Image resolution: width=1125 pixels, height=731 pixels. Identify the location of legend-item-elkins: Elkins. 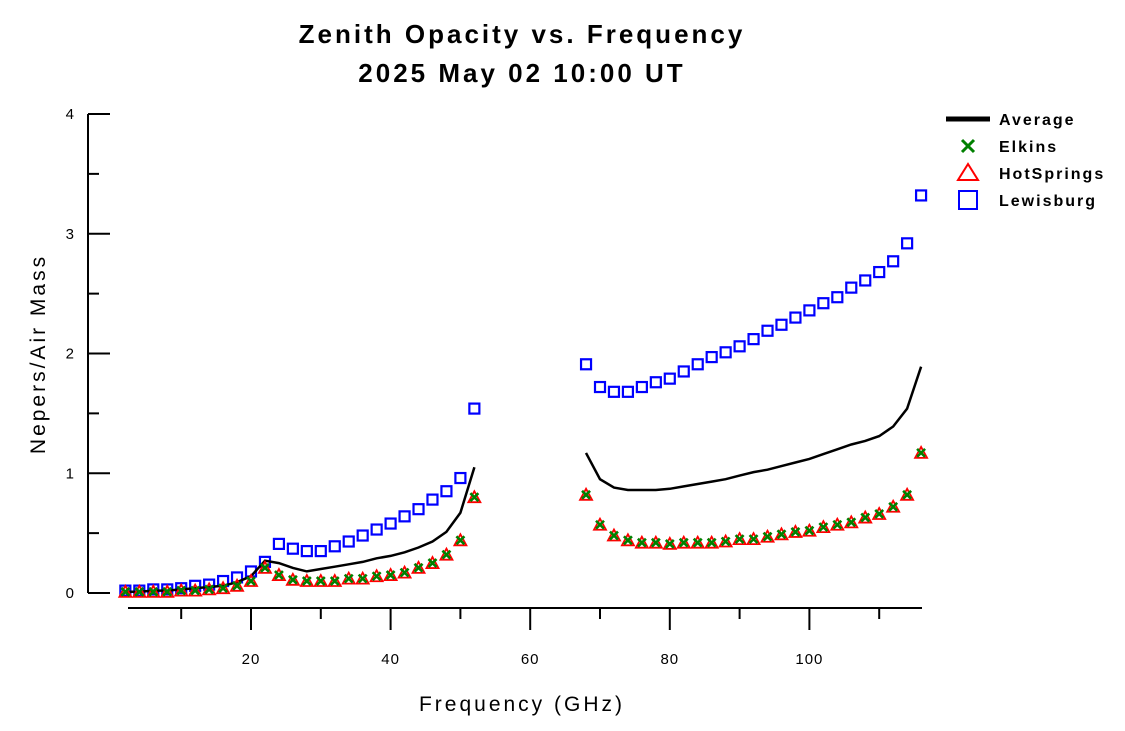
(1008, 147).